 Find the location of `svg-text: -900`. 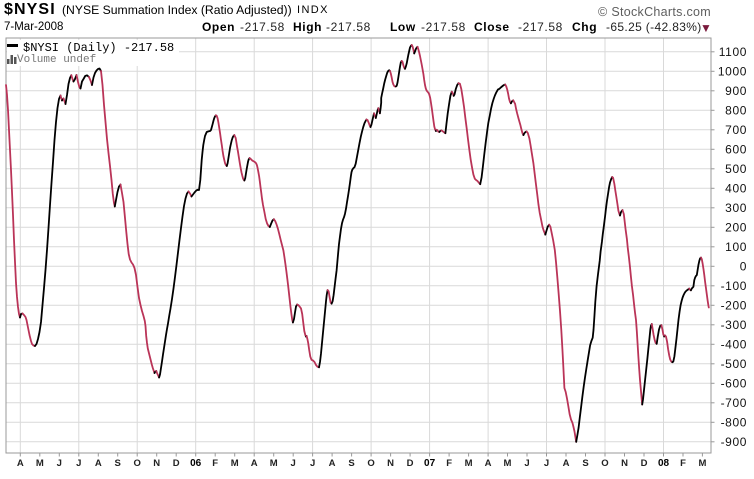

svg-text: -900 is located at coordinates (734, 442).